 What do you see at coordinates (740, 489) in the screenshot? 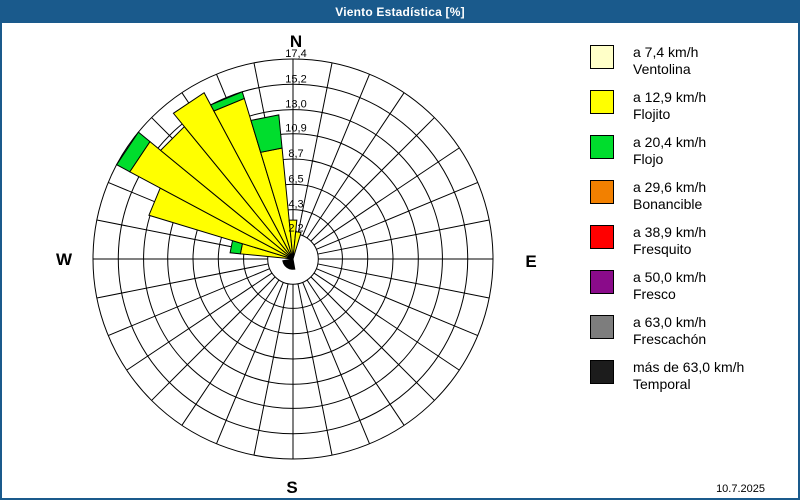
I see `date-label: 10.7.2025` at bounding box center [740, 489].